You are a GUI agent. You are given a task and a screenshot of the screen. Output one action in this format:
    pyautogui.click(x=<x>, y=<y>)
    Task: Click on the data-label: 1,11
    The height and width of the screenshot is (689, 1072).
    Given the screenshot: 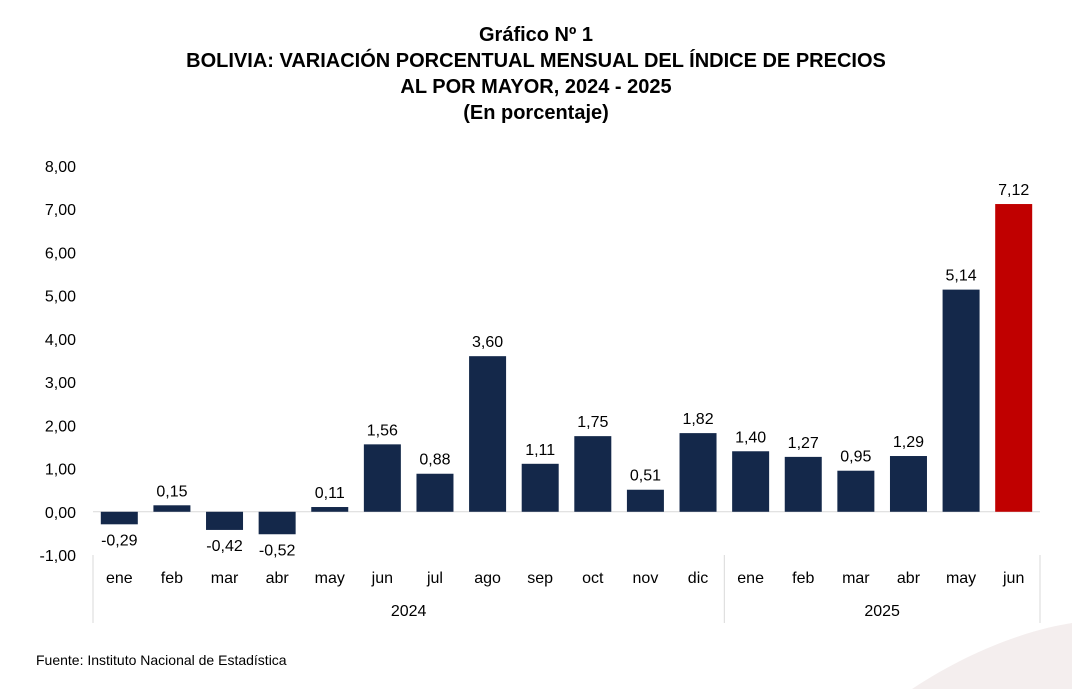 What is the action you would take?
    pyautogui.click(x=540, y=450)
    